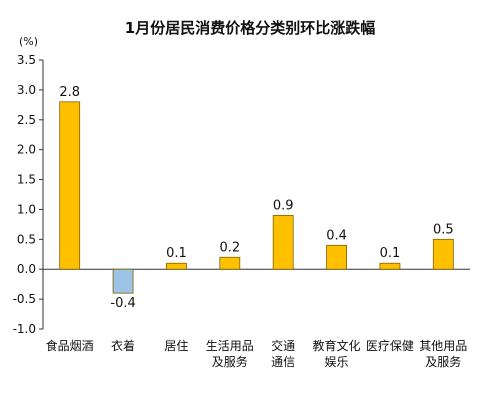 This screenshot has width=495, height=401. What do you see at coordinates (24, 329) in the screenshot?
I see `y-tick-label: -1.0` at bounding box center [24, 329].